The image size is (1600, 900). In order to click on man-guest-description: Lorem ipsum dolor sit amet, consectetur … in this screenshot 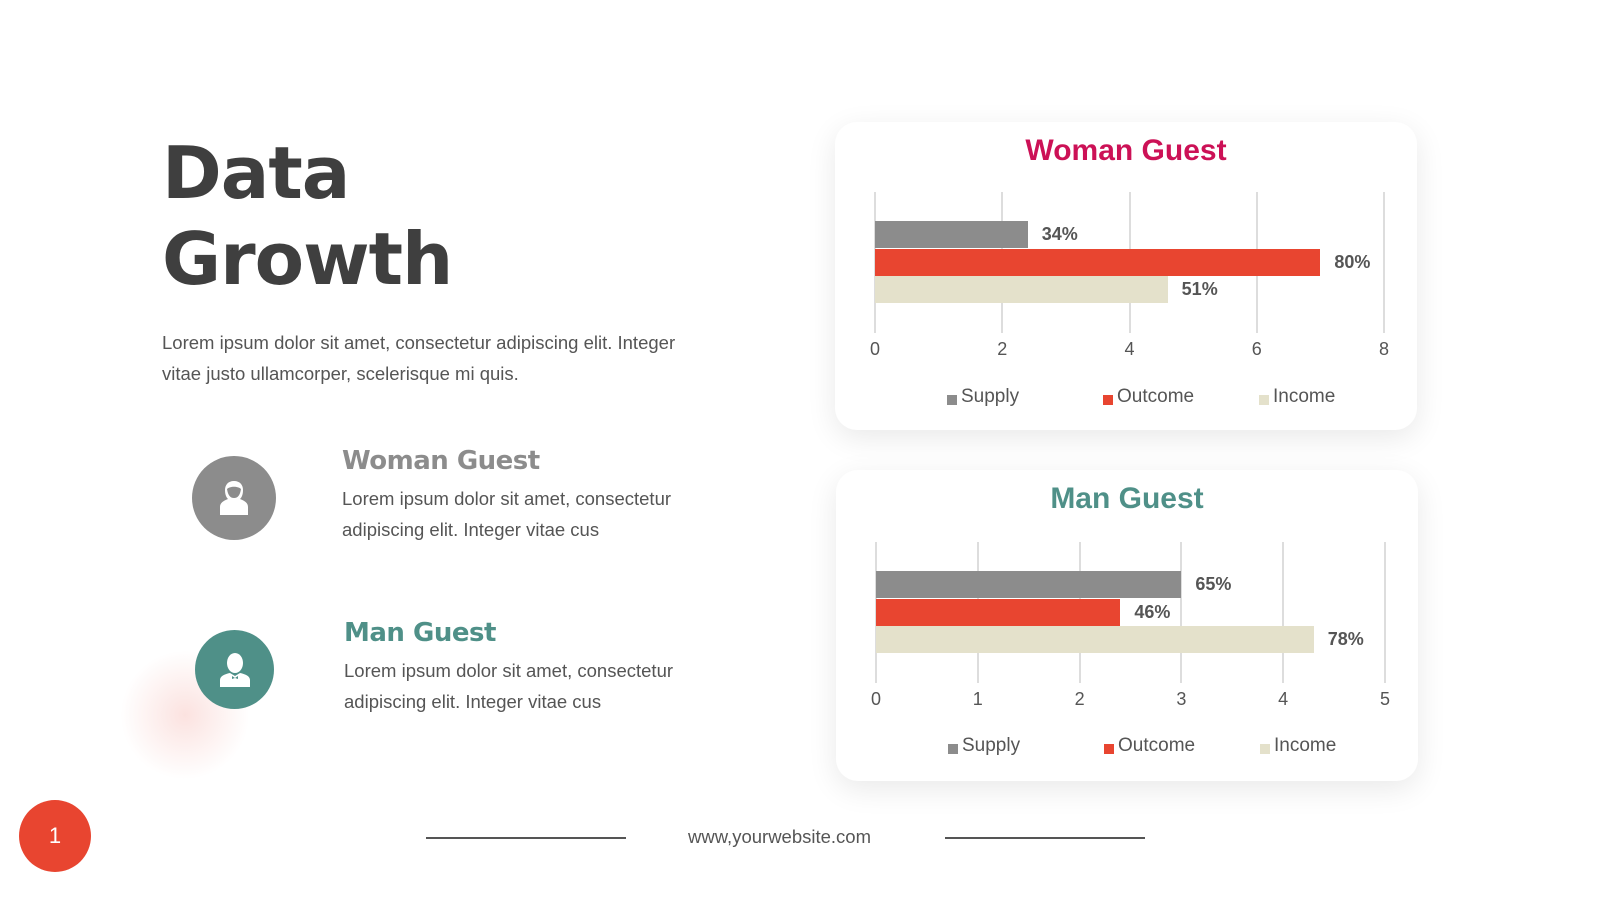, I will do `click(509, 686)`.